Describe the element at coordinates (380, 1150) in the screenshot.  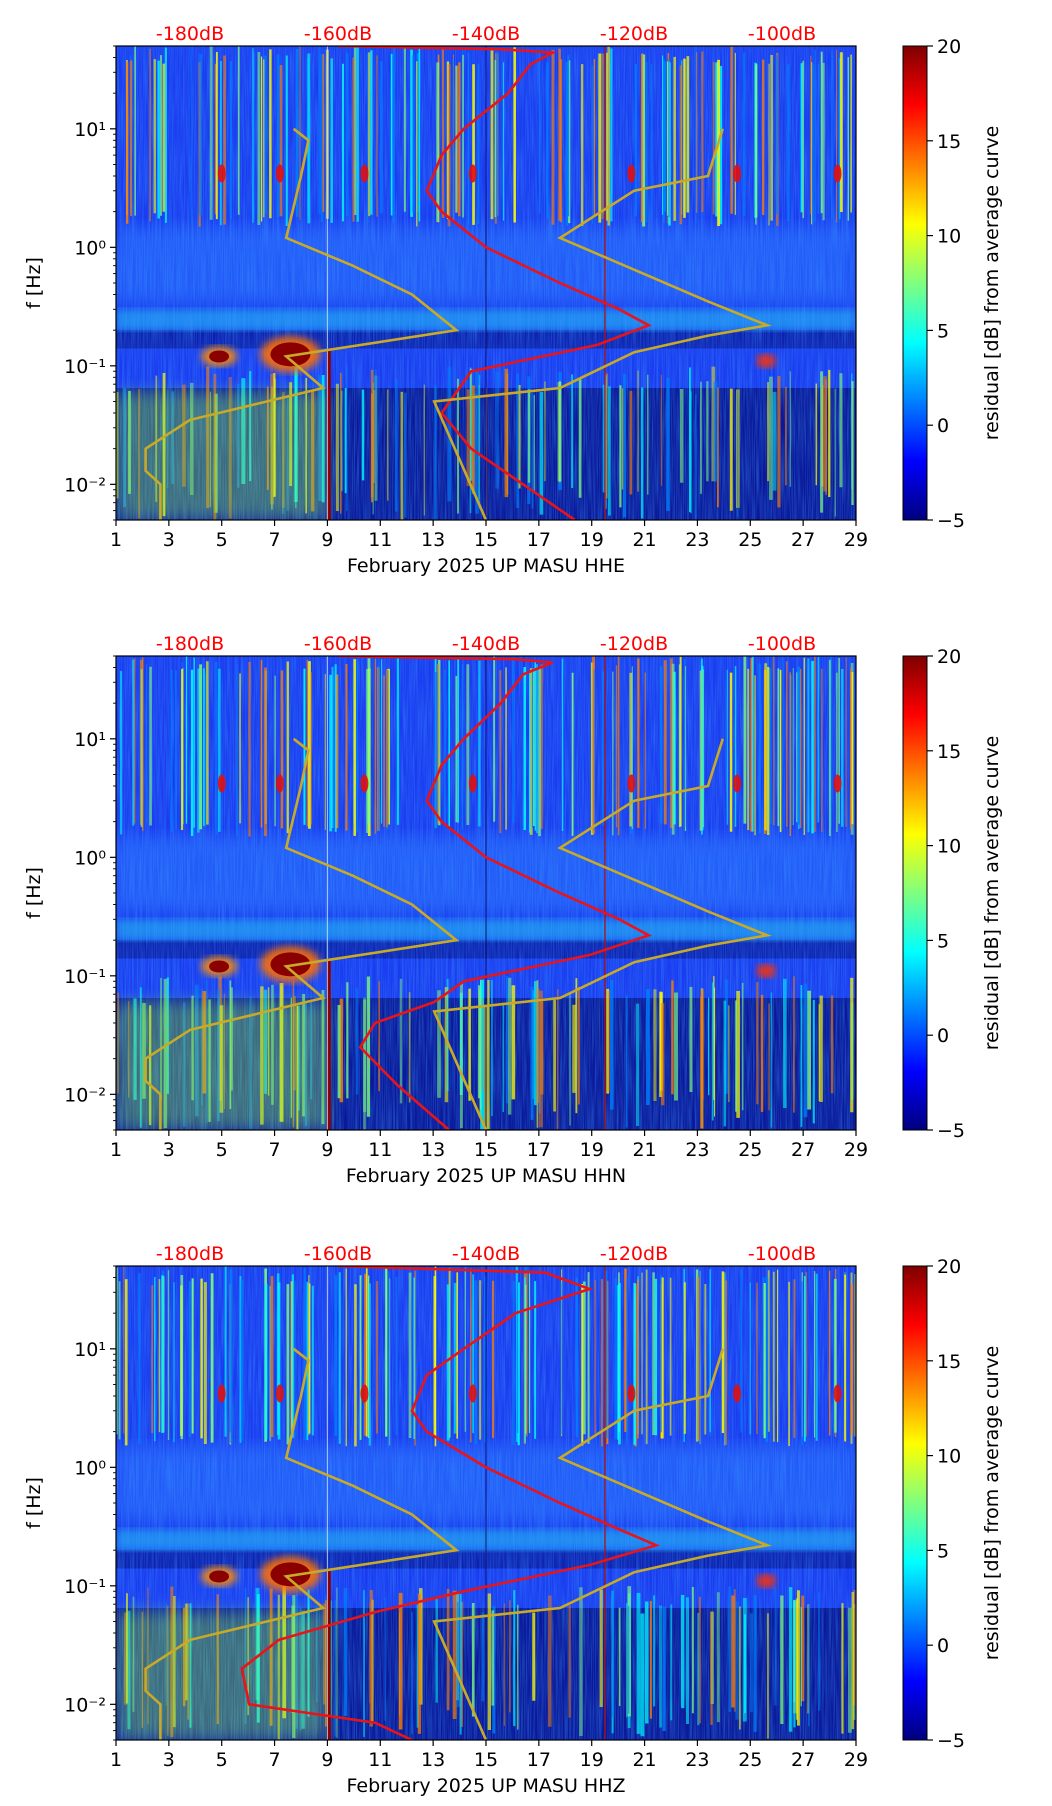
I see `x-tick-label: 11` at that location.